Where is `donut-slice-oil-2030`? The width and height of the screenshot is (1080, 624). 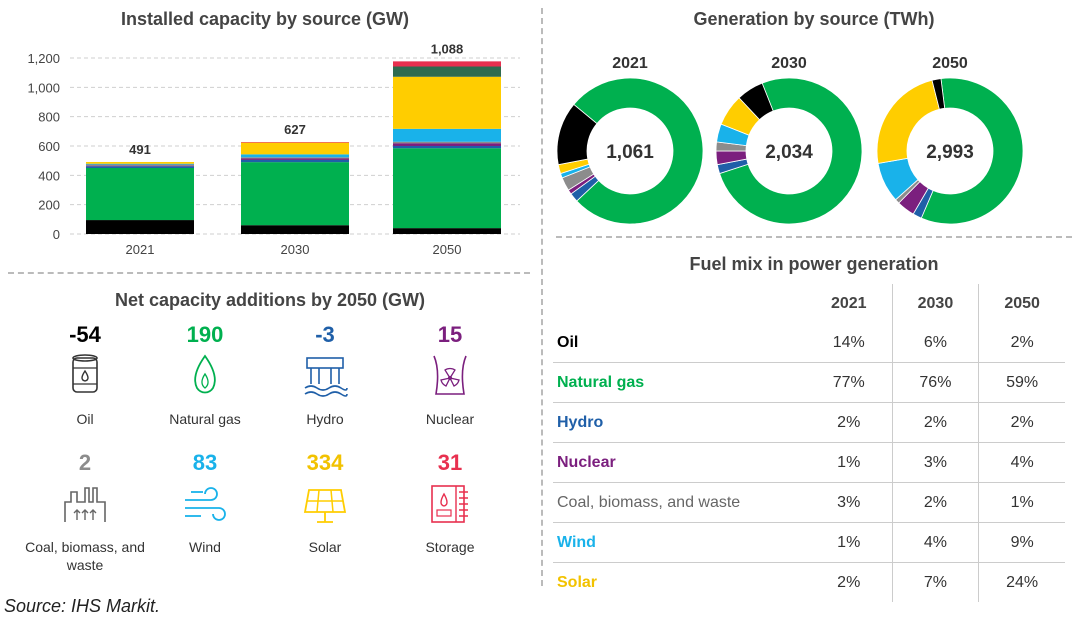
donut-slice-oil-2030 is located at coordinates (756, 101).